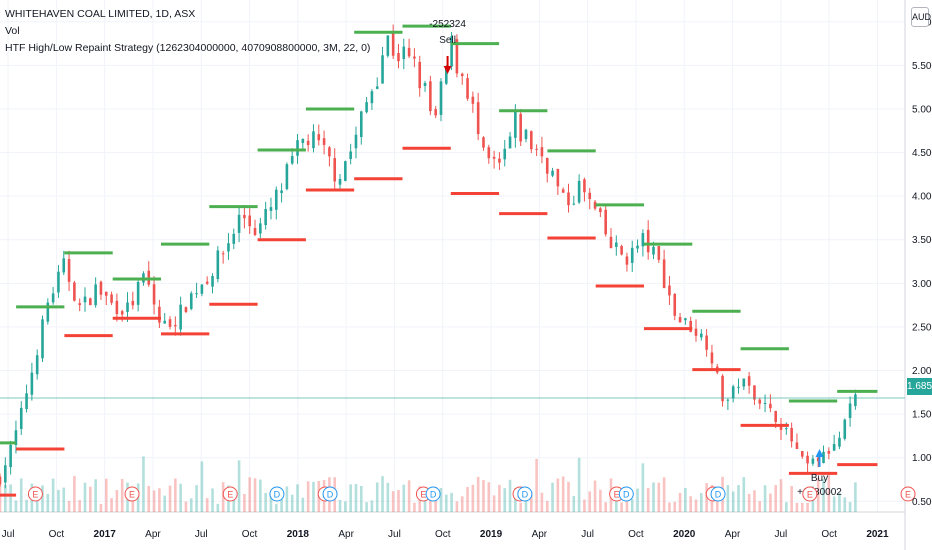 This screenshot has width=932, height=550. Describe the element at coordinates (877, 534) in the screenshot. I see `time-tick-label: 2021` at that location.